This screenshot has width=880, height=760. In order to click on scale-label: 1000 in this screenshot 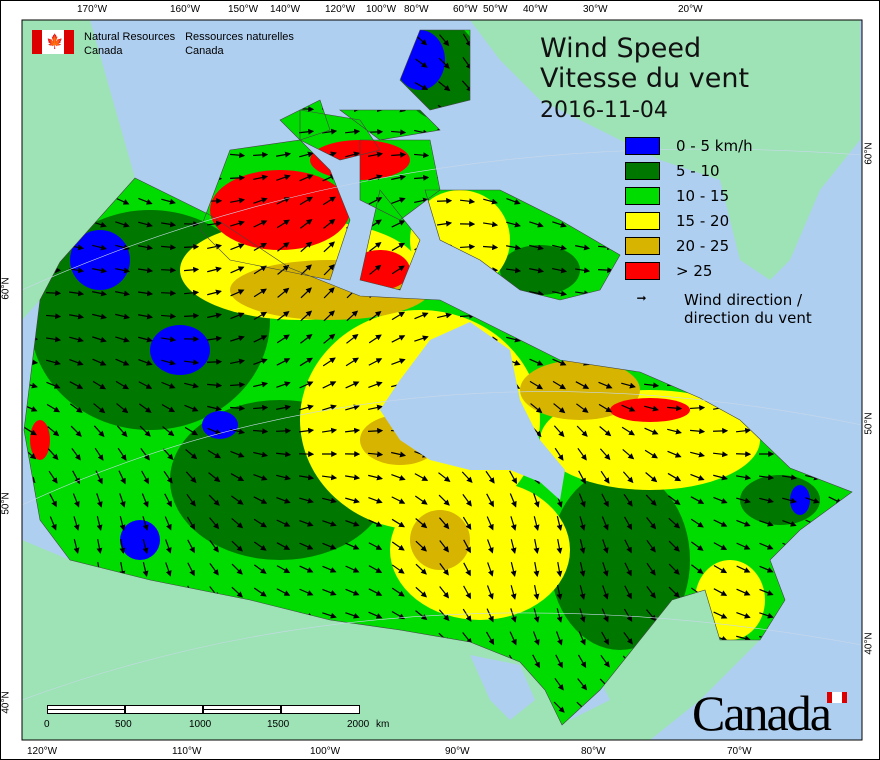, I will do `click(200, 724)`.